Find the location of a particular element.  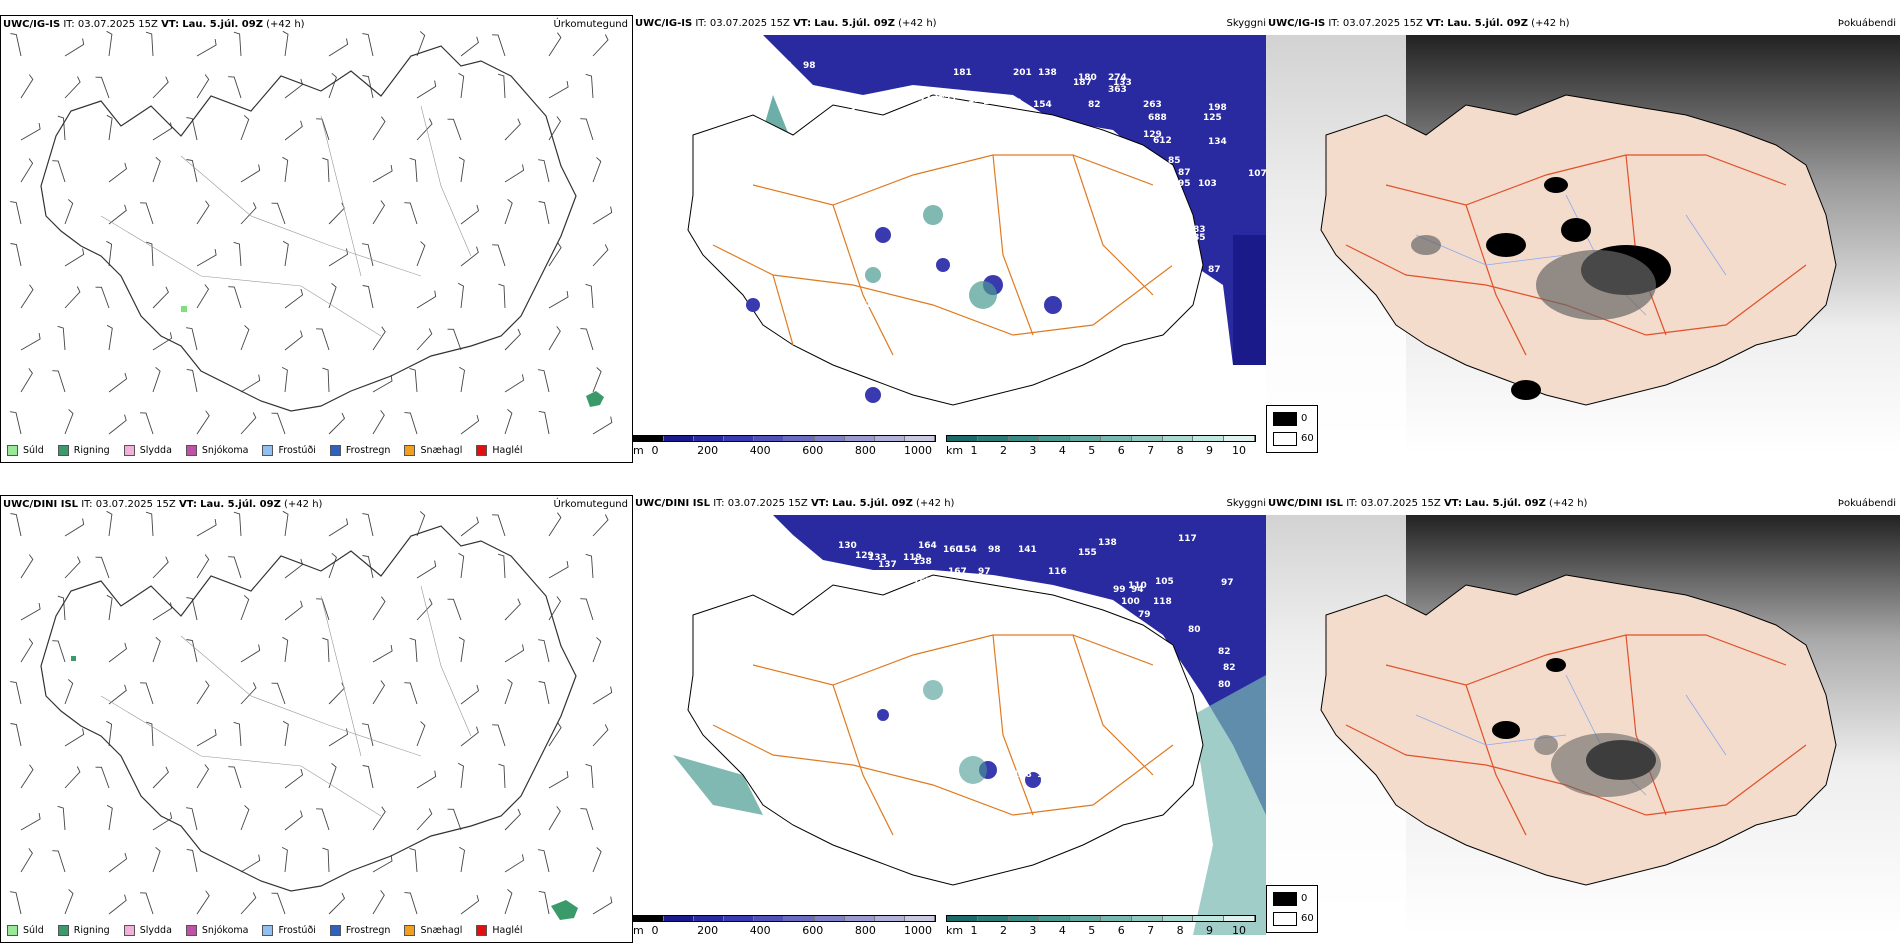

colorbar-tick-label: 1000 is located at coordinates (918, 930).